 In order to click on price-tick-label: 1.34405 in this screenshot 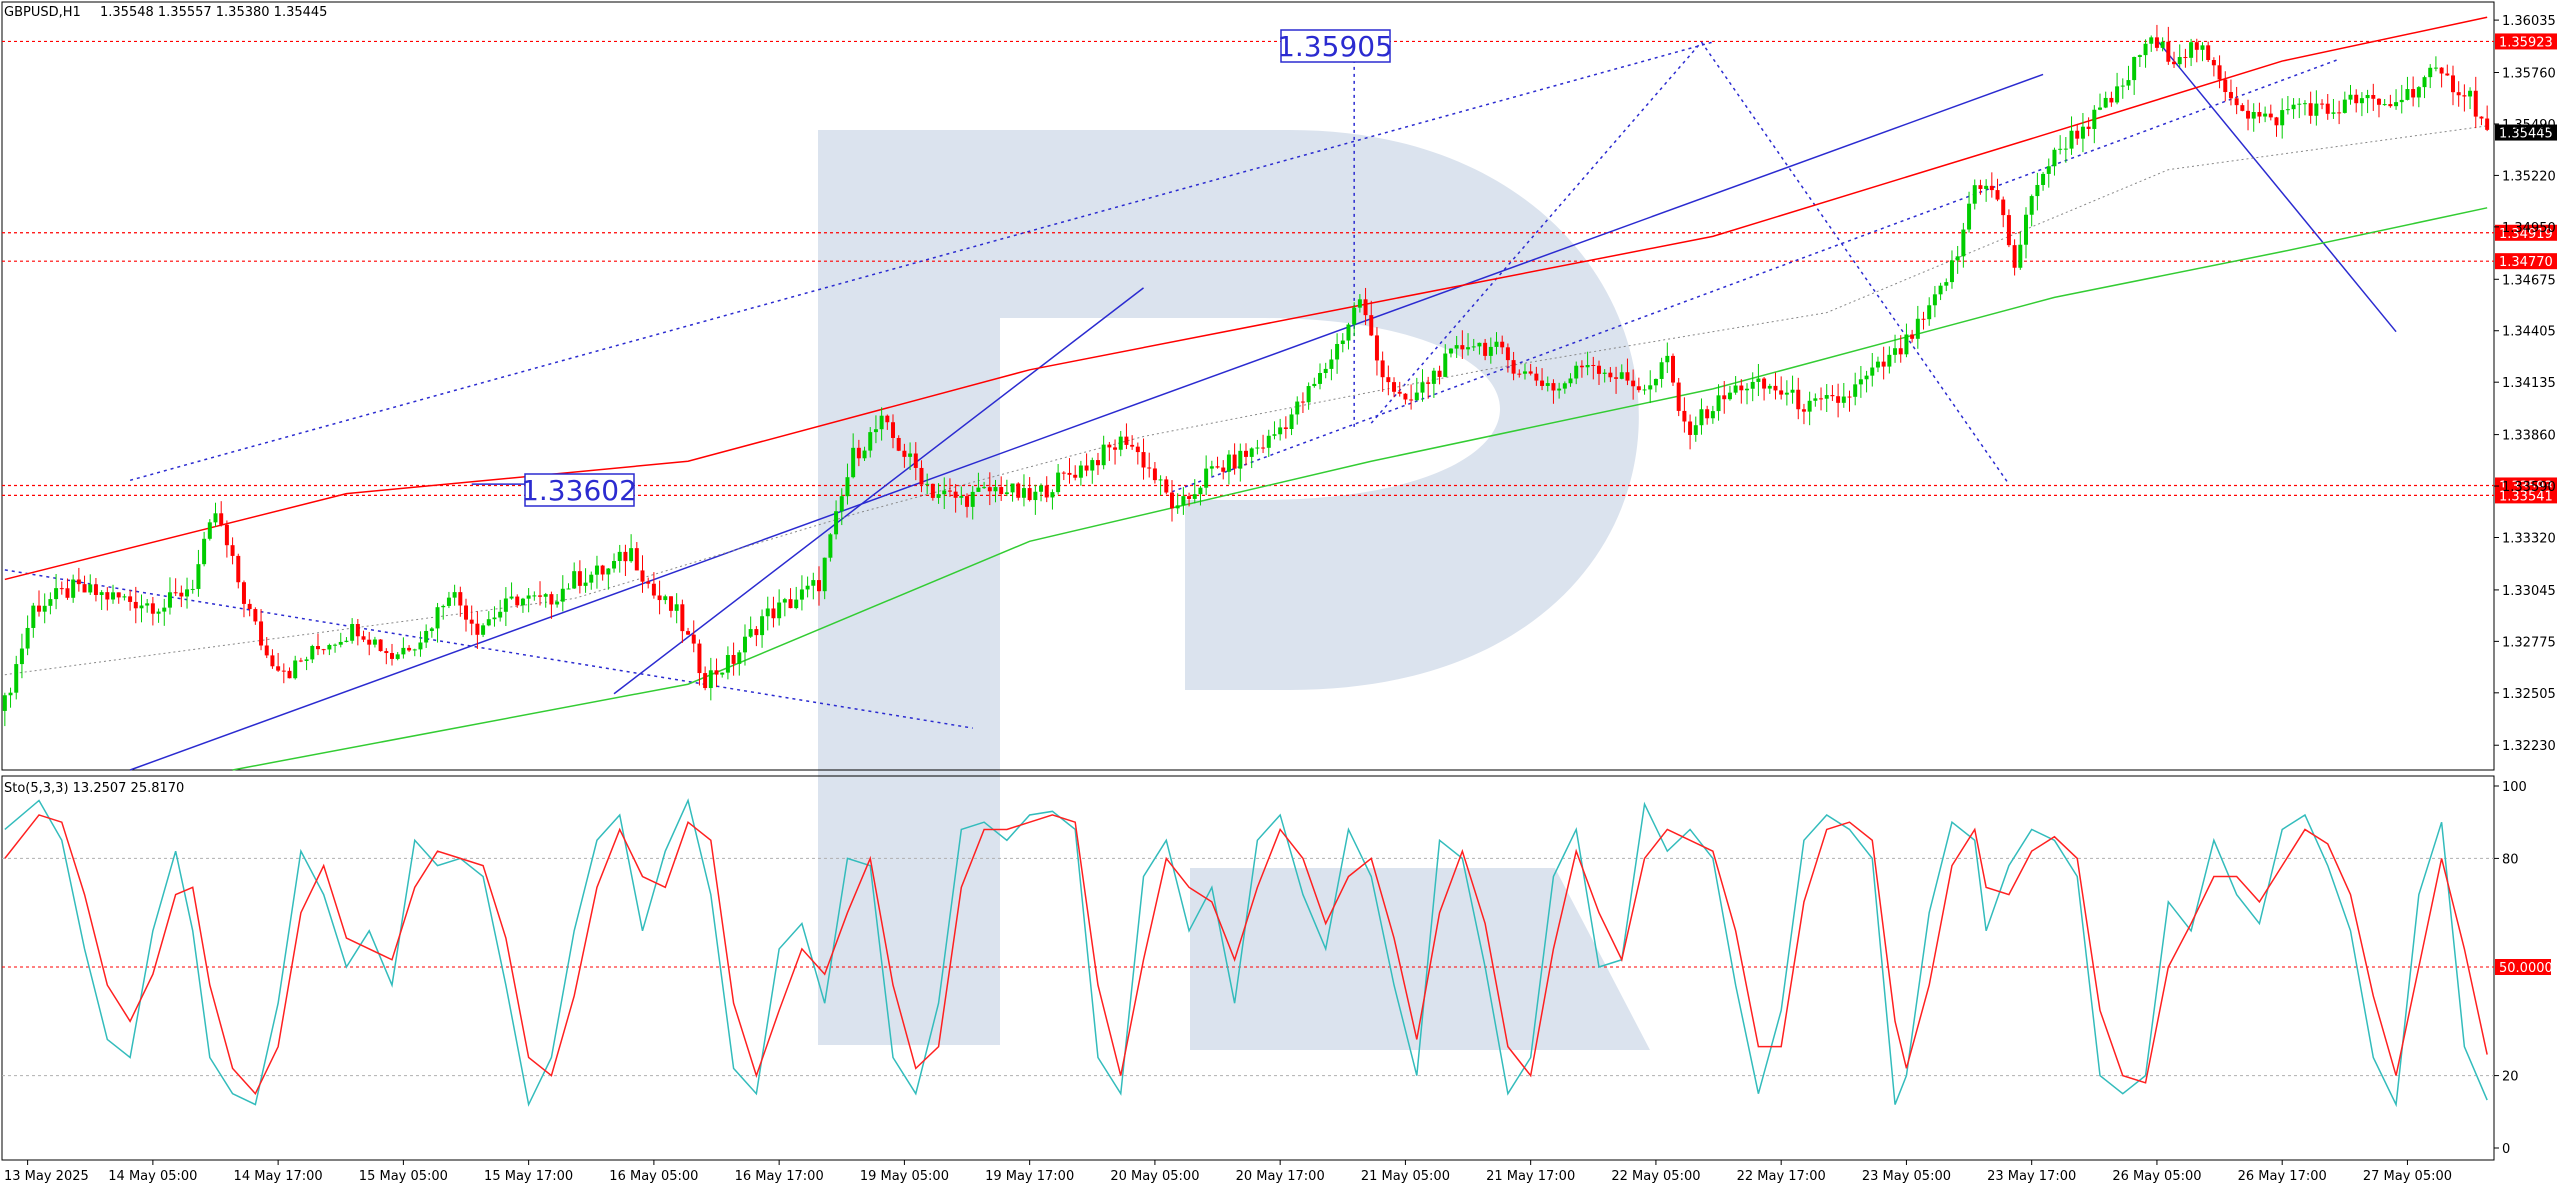, I will do `click(2529, 332)`.